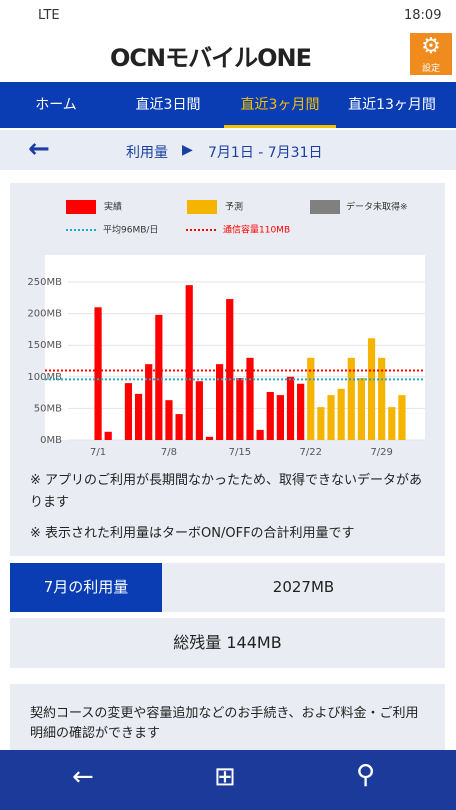 The width and height of the screenshot is (456, 810). Describe the element at coordinates (44, 314) in the screenshot. I see `y-tick-label: 200MB` at that location.